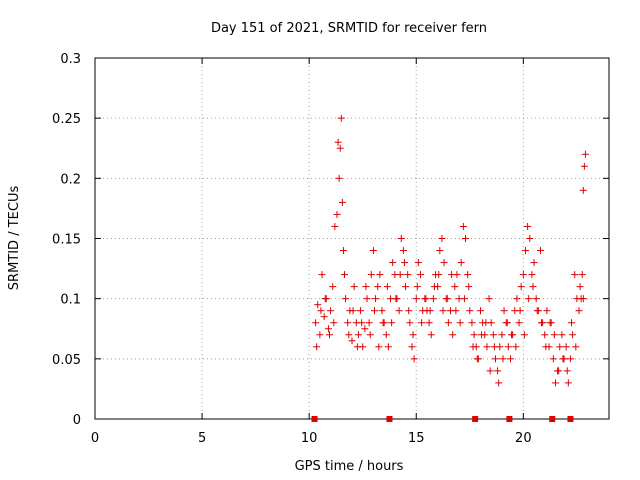 The image size is (640, 480). What do you see at coordinates (309, 438) in the screenshot?
I see `x-tick-label: 10` at bounding box center [309, 438].